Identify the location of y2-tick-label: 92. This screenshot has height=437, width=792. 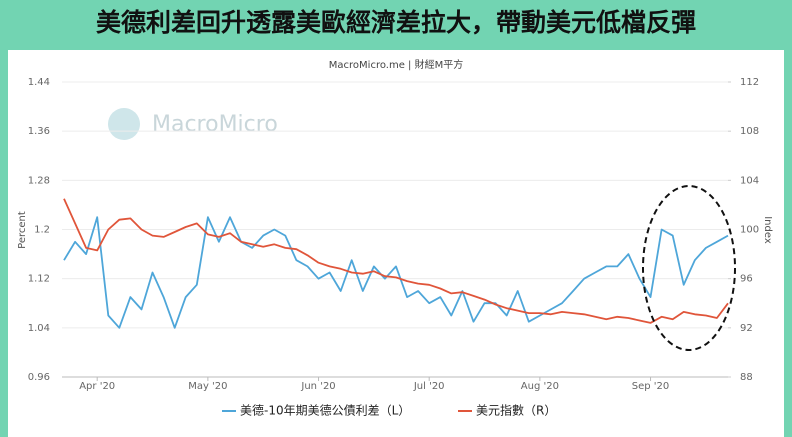
(746, 328).